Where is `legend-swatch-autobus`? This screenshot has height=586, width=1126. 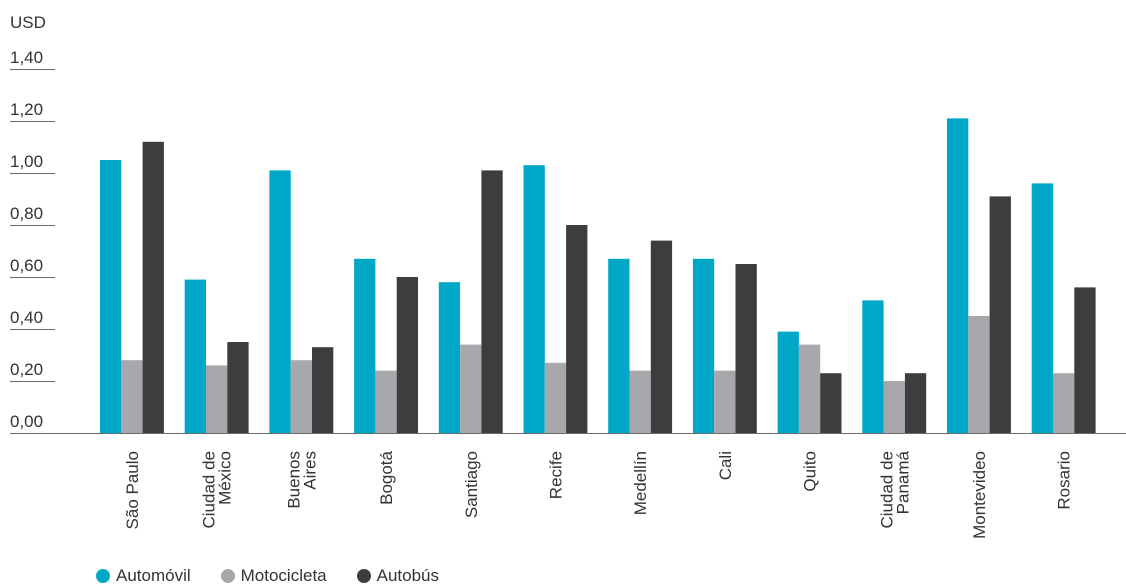
legend-swatch-autobus is located at coordinates (363, 576).